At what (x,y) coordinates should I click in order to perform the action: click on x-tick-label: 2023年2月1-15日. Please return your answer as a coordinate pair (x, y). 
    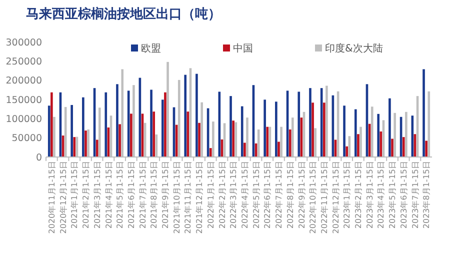
    Looking at the image, I should click on (359, 195).